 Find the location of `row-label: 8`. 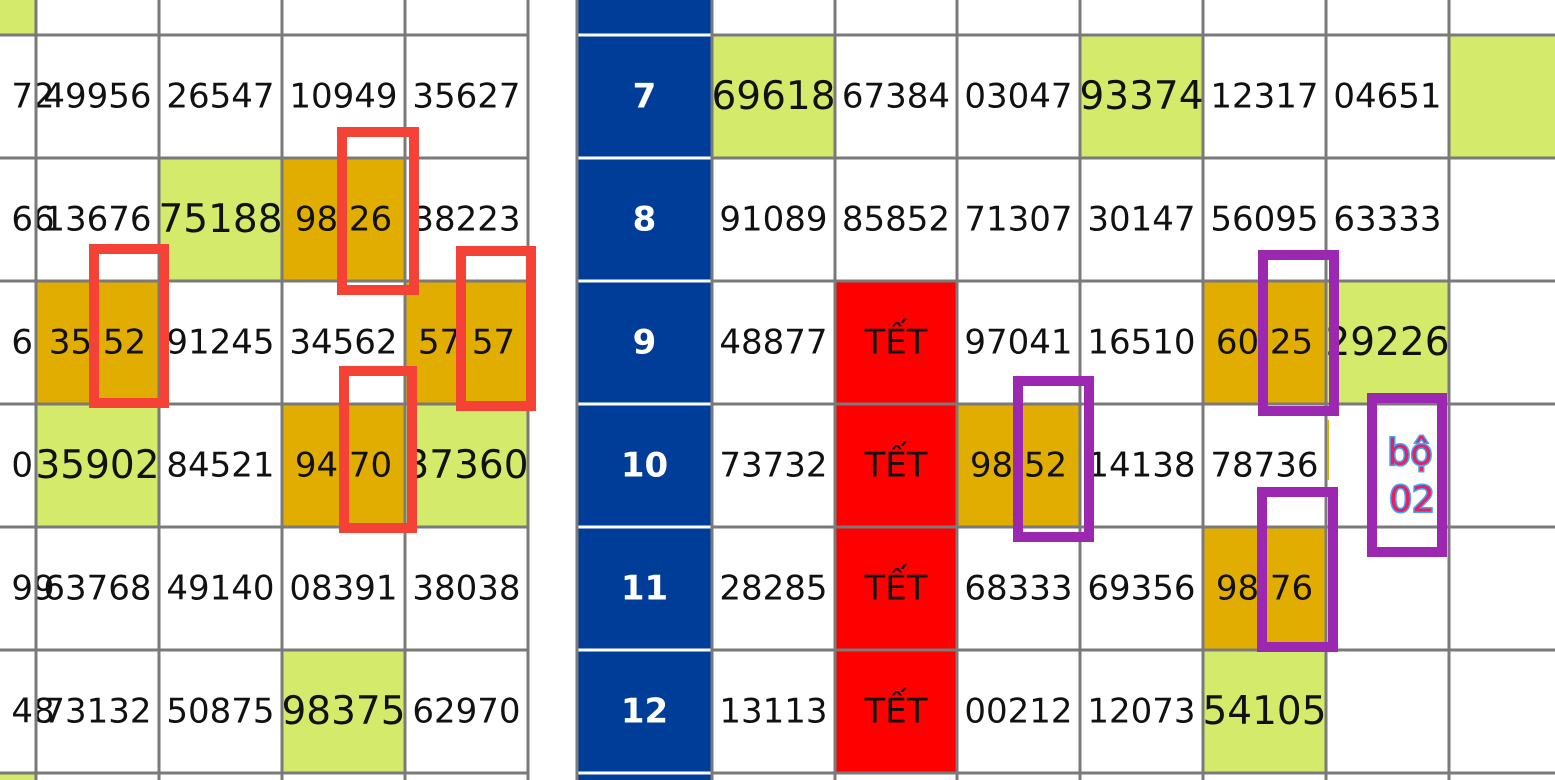

row-label: 8 is located at coordinates (645, 220).